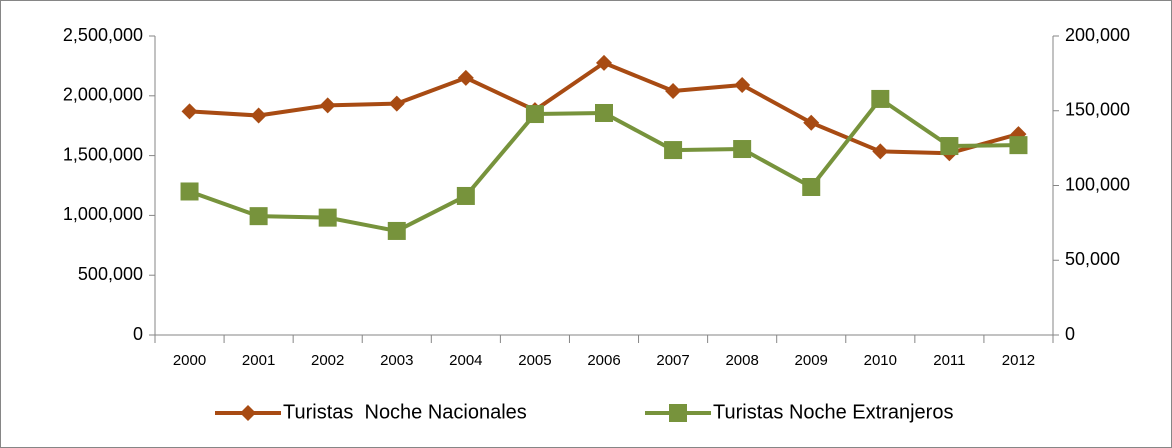  I want to click on legend-label: Turistas Noche Extranjeros, so click(833, 412).